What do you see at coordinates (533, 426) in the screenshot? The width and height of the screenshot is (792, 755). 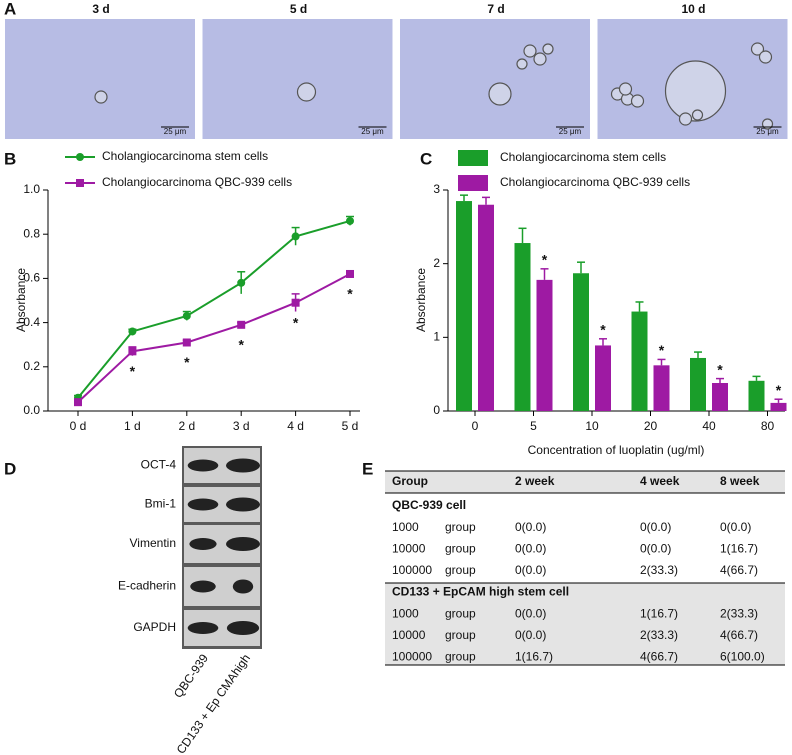 I see `x-tick-label: 5` at bounding box center [533, 426].